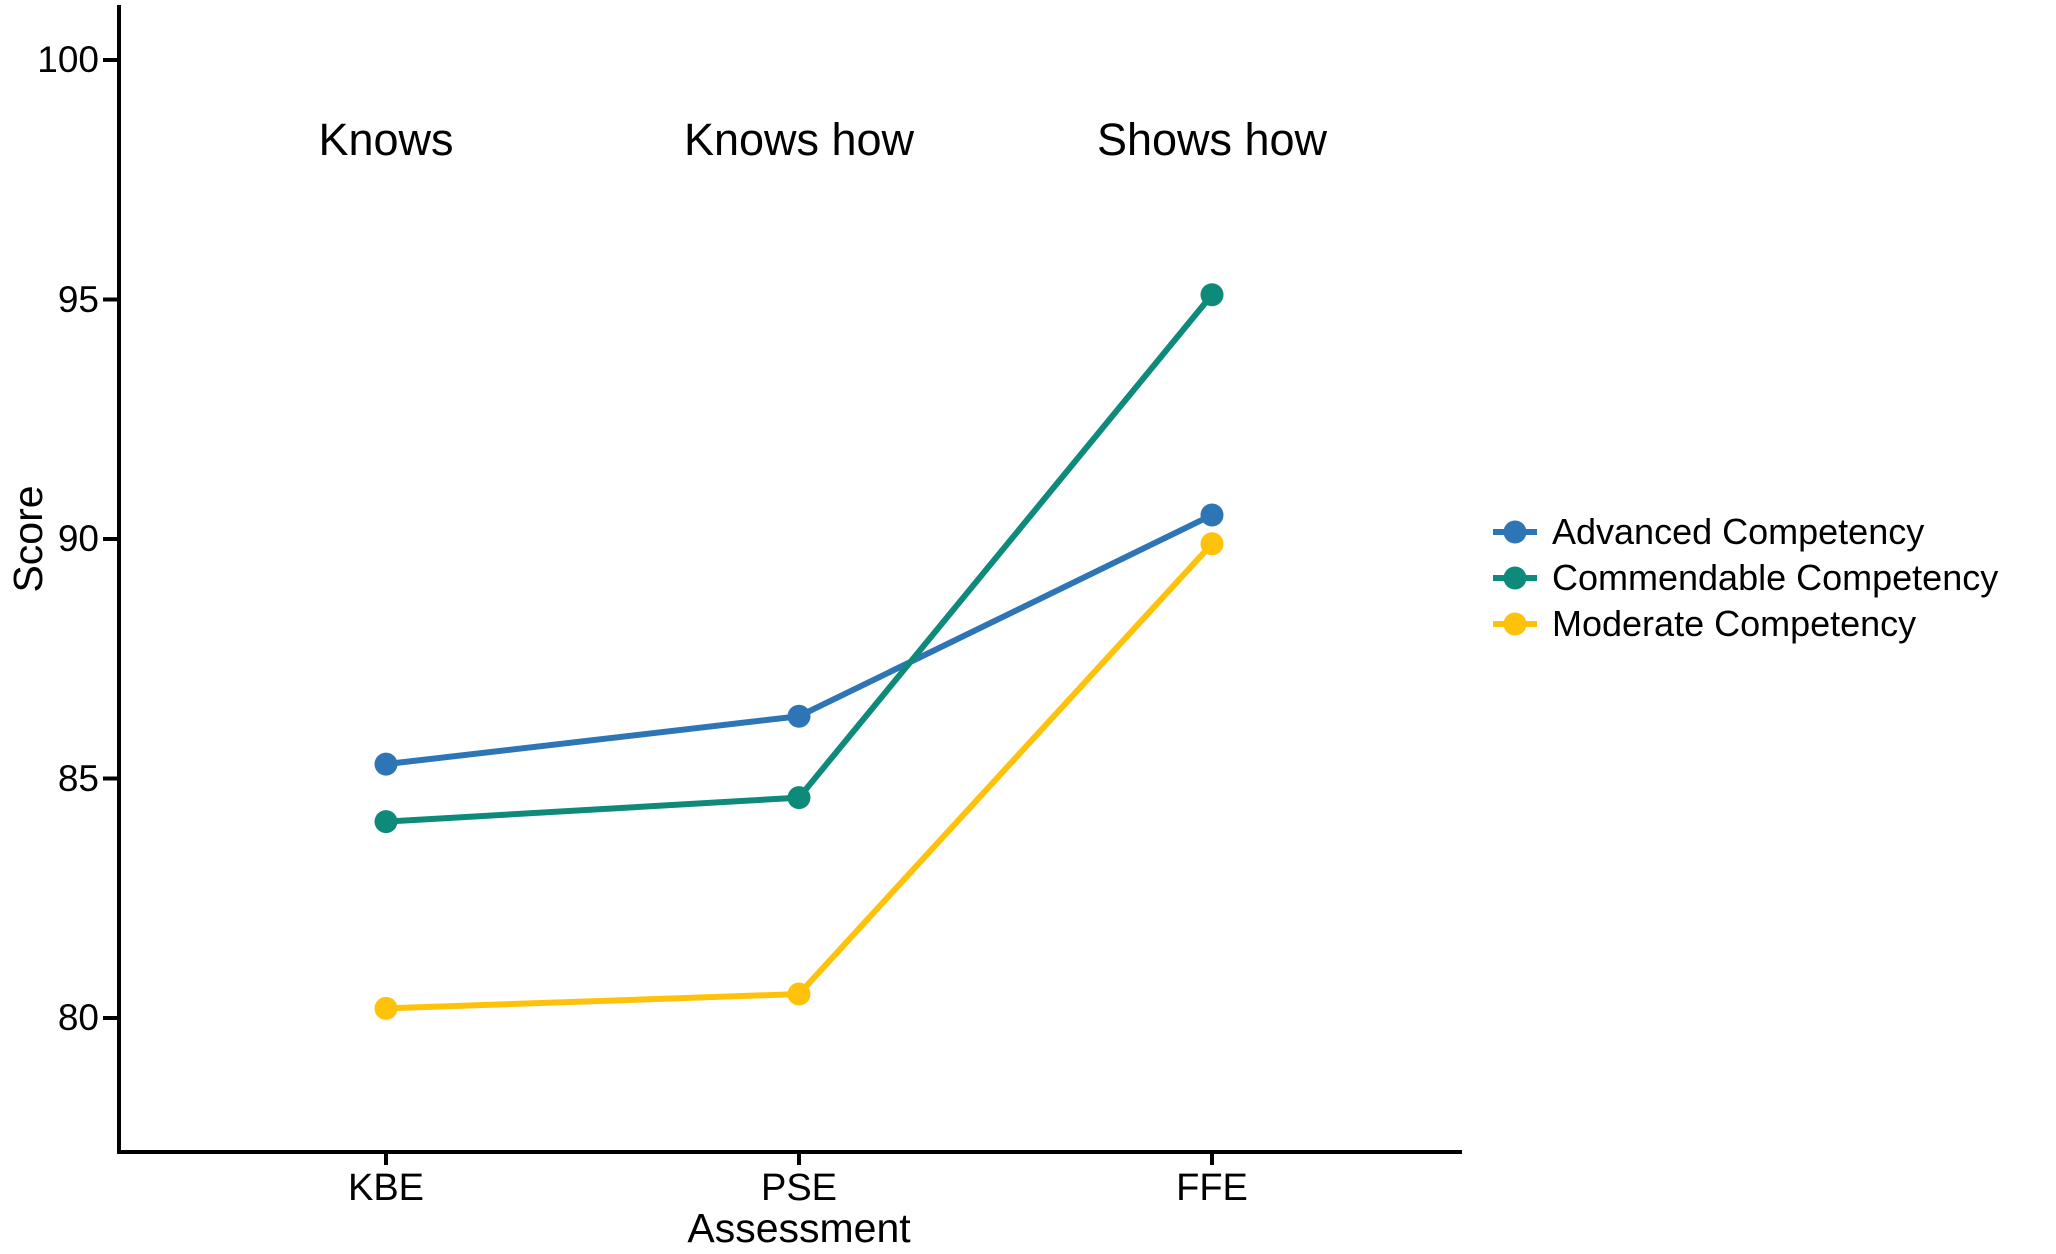  I want to click on stage-annotation-knows: Knows, so click(386, 139).